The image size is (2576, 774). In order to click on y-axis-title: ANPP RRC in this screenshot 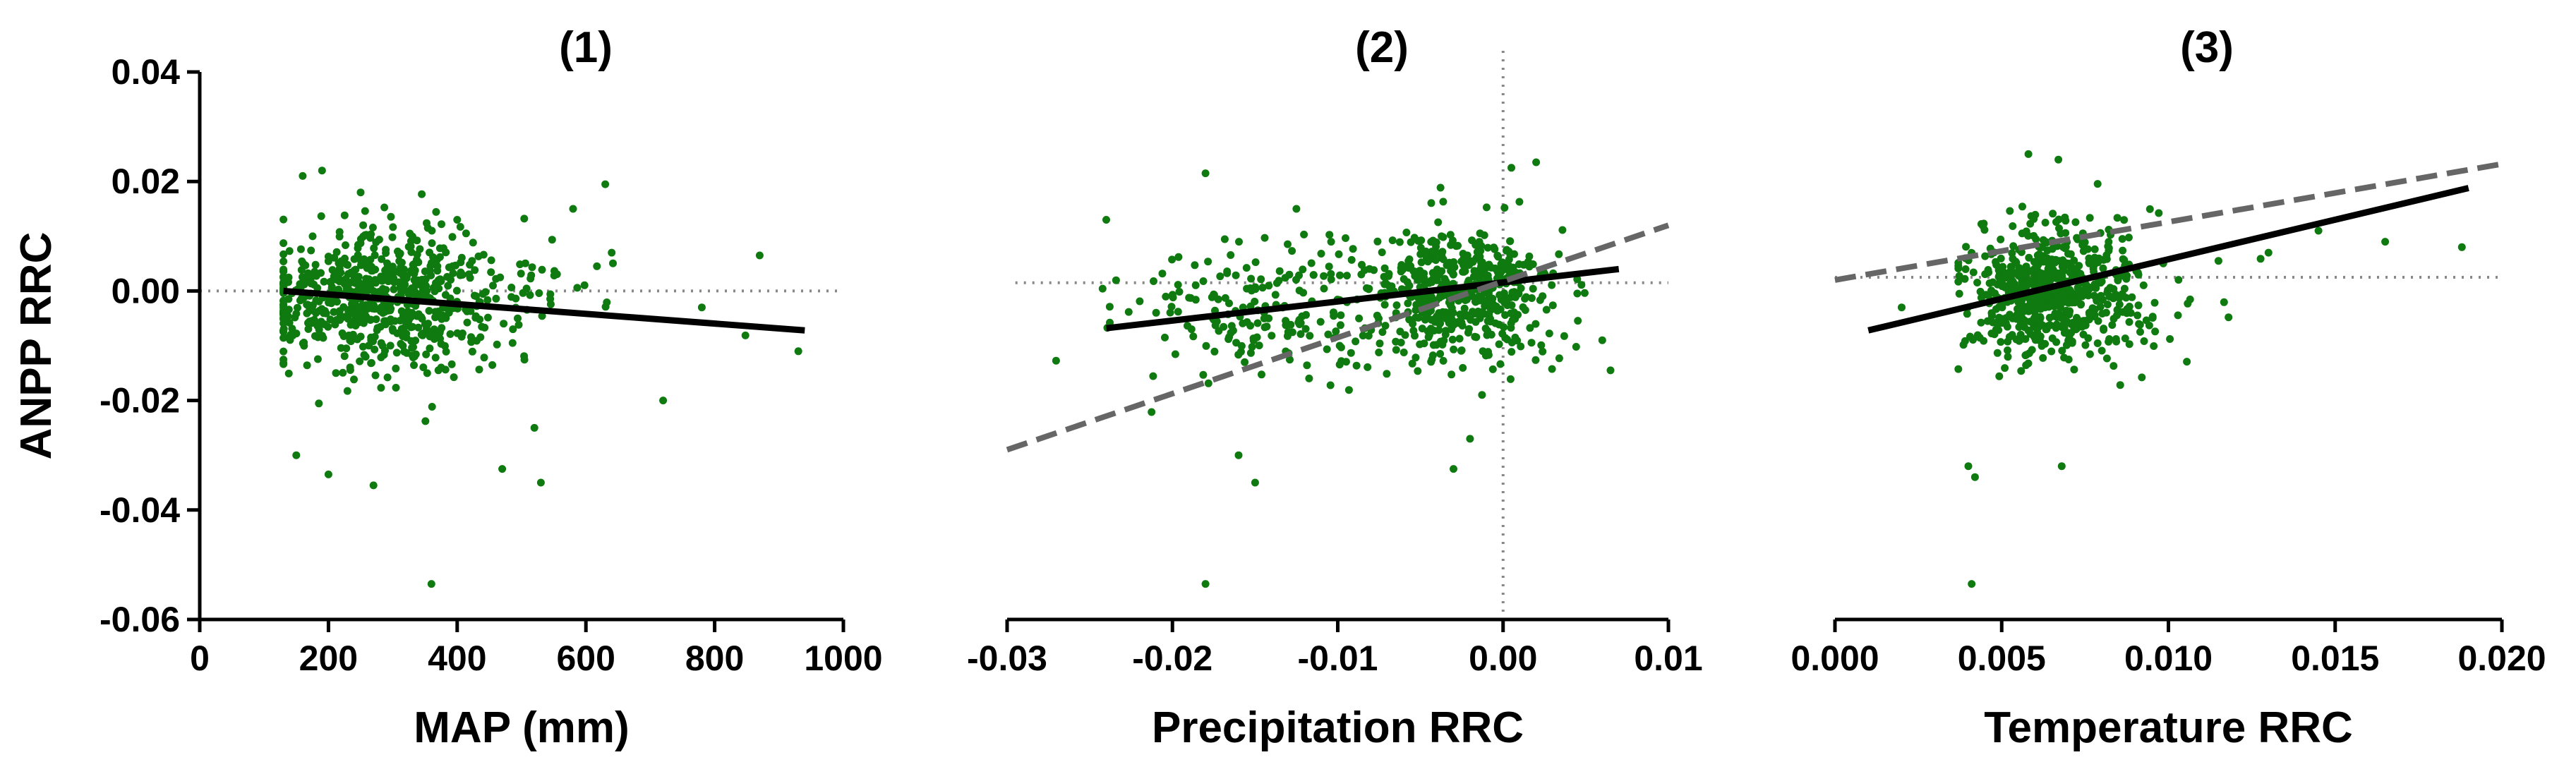, I will do `click(36, 346)`.